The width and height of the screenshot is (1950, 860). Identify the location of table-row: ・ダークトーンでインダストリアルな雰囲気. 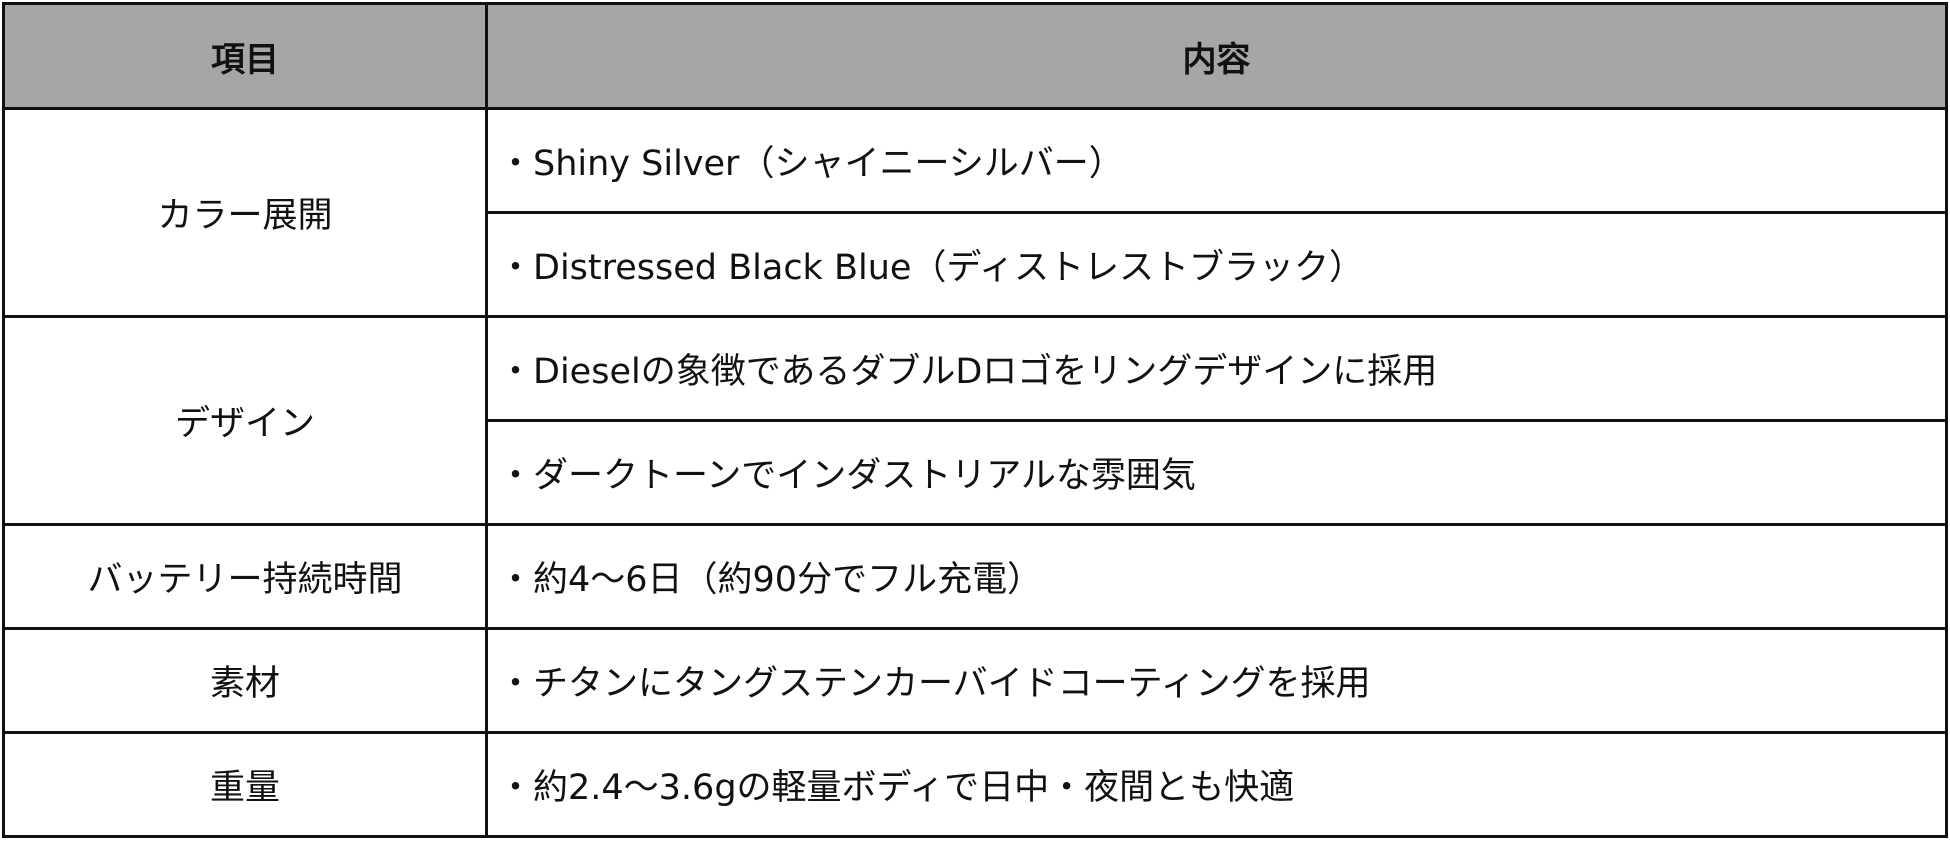
(976, 472).